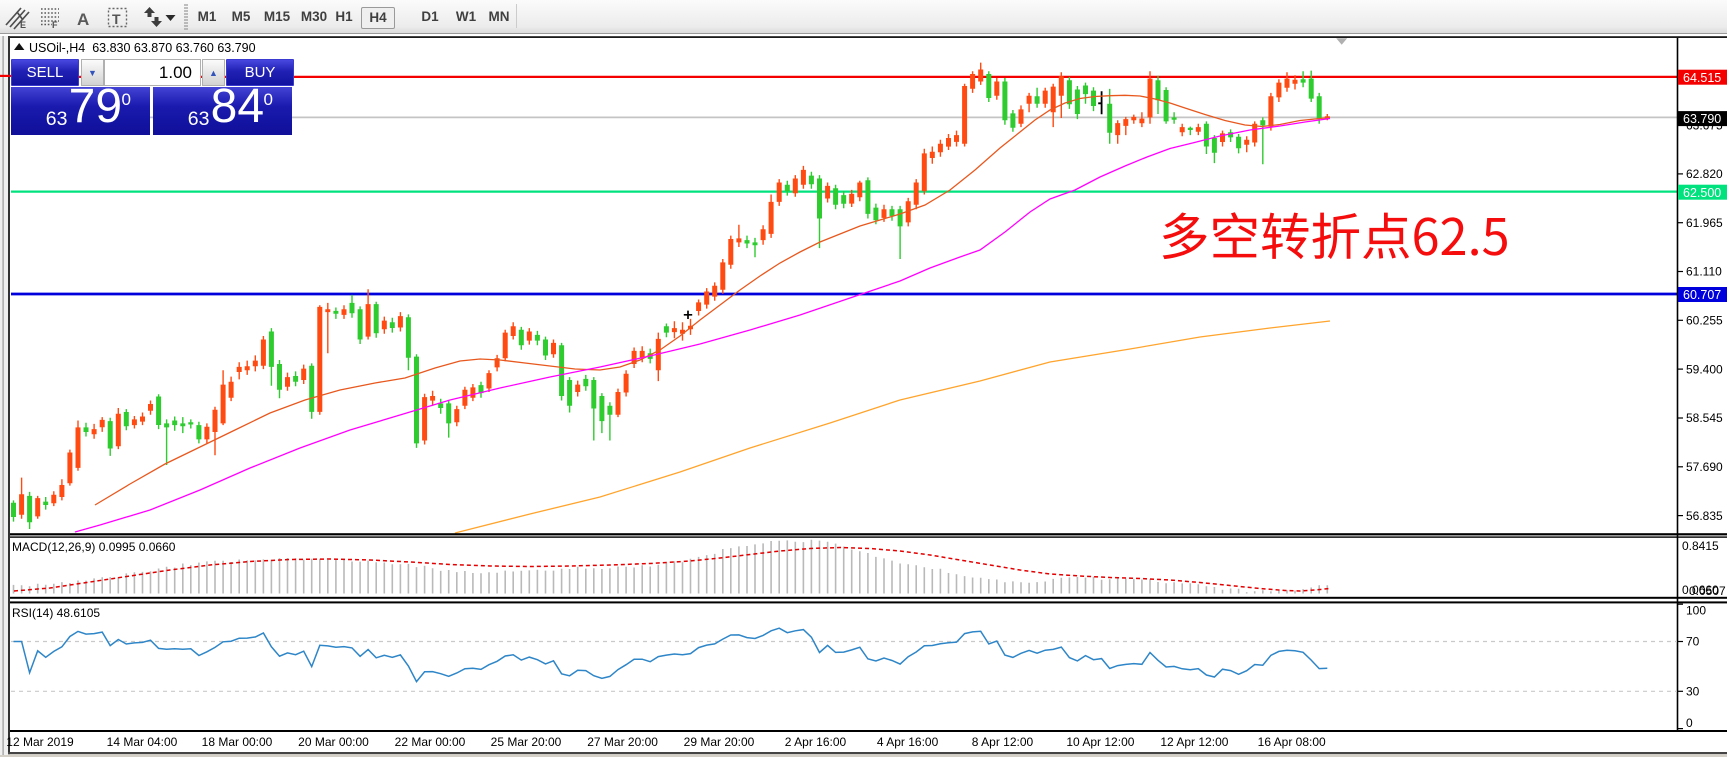  I want to click on svg-text: 10 Apr 12:00, so click(1100, 742).